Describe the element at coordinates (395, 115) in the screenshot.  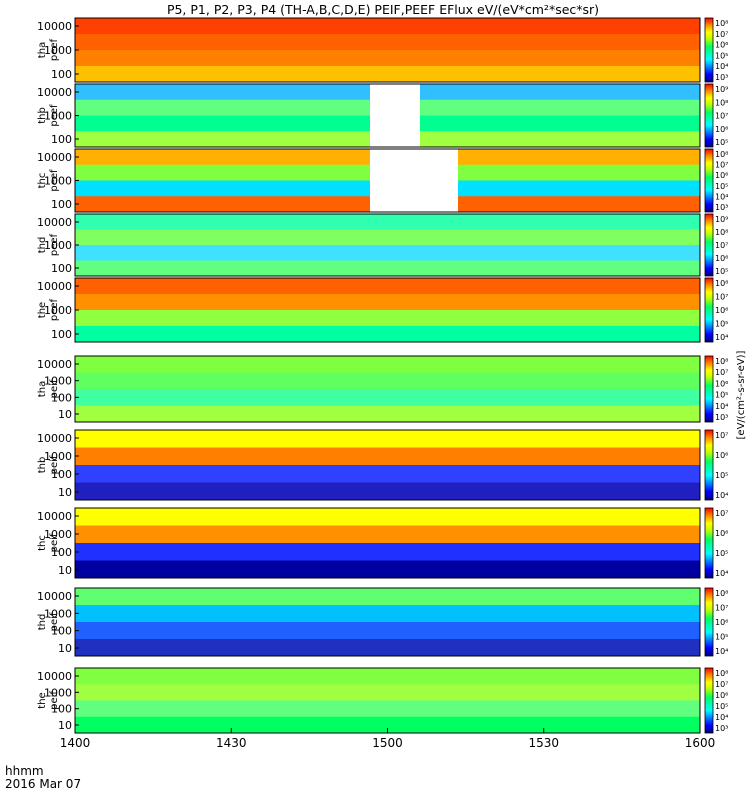
I see `data-gap` at that location.